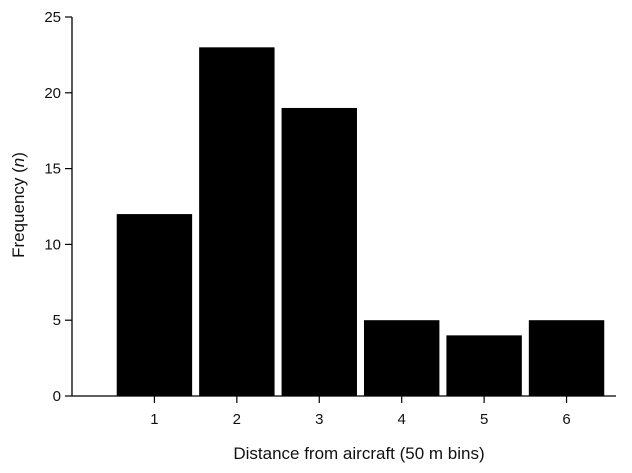  What do you see at coordinates (566, 419) in the screenshot?
I see `x-tick-label: 6` at bounding box center [566, 419].